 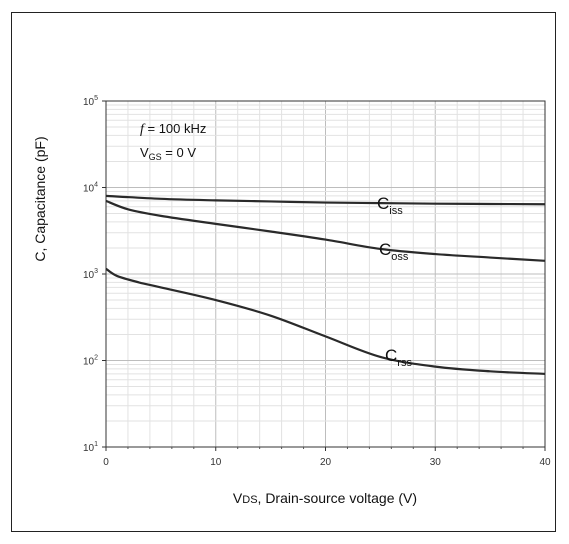 I want to click on frequency-symbol: f, so click(x=143, y=129).